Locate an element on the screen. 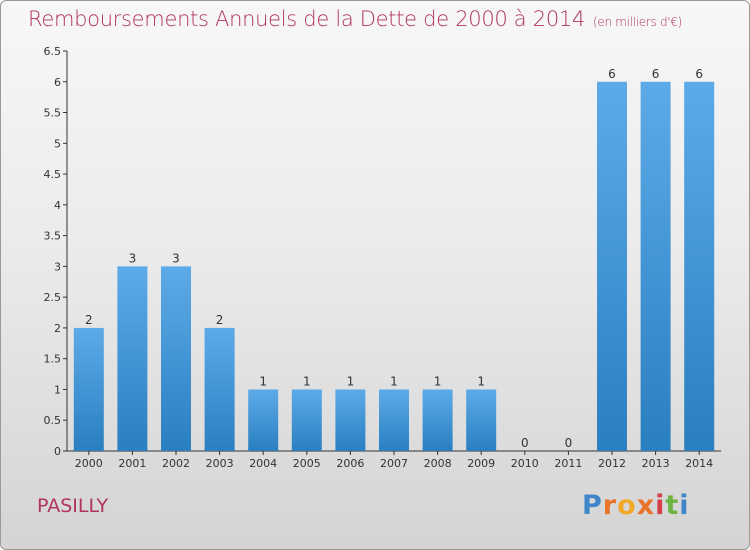 Image resolution: width=750 pixels, height=550 pixels. logo-letter: t is located at coordinates (672, 505).